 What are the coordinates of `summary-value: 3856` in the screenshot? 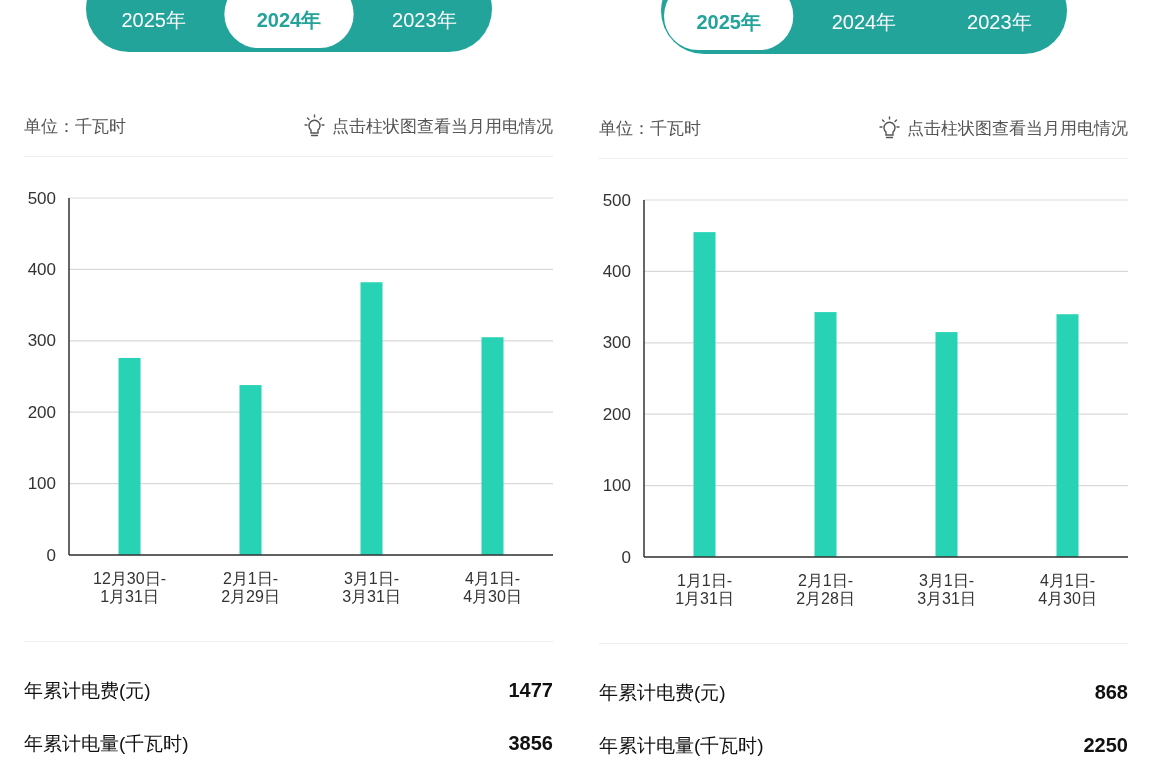 It's located at (530, 743).